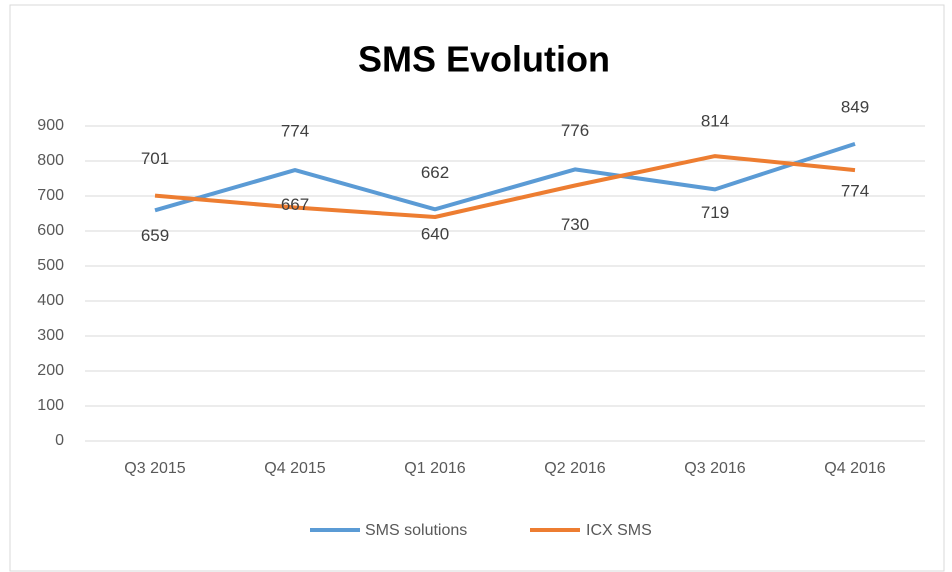  Describe the element at coordinates (50, 230) in the screenshot. I see `y-tick-label: 600` at that location.